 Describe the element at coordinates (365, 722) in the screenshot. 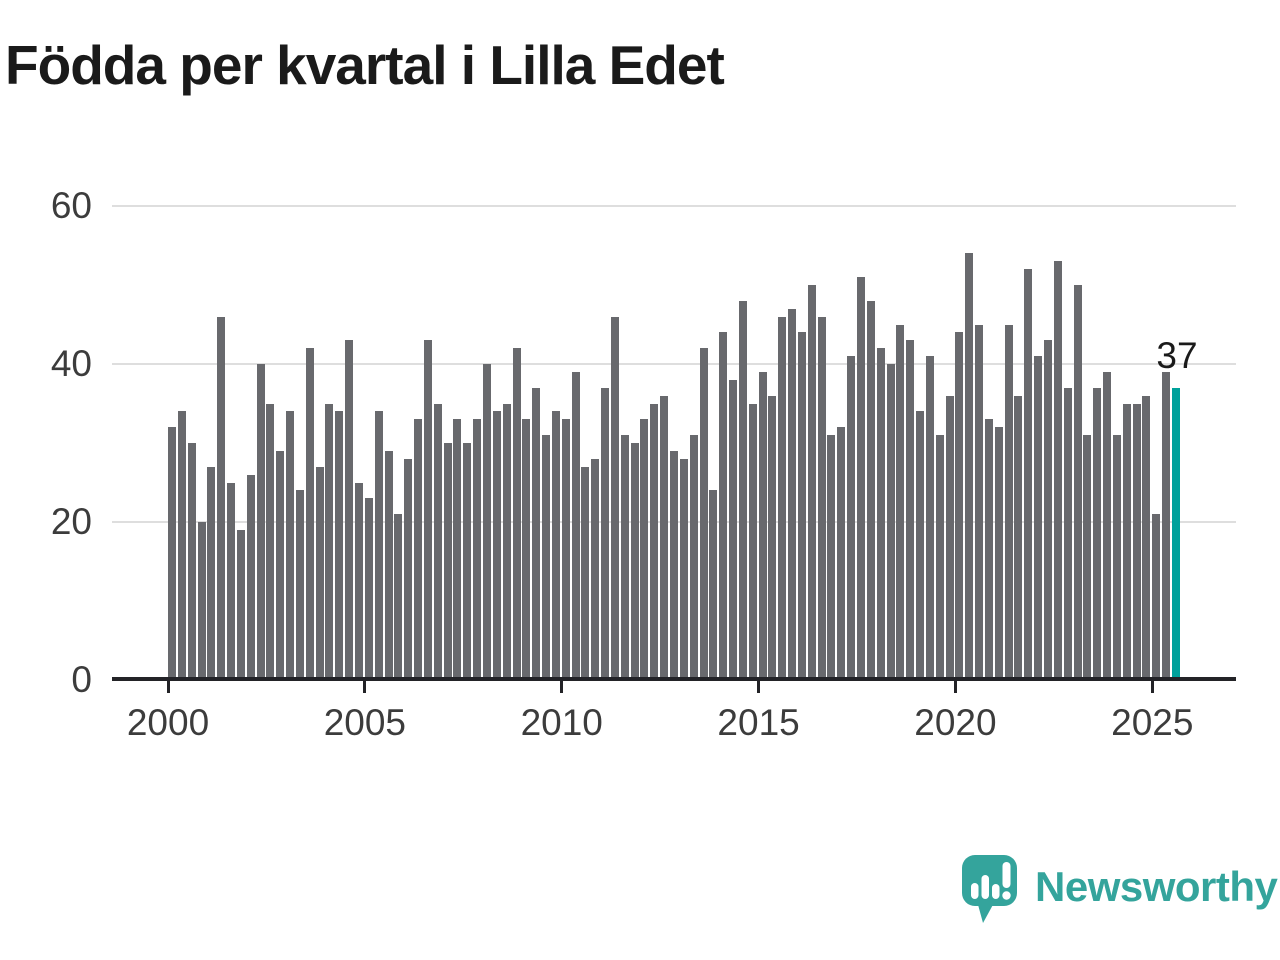

I see `x-tick-label-2005: 2005` at that location.